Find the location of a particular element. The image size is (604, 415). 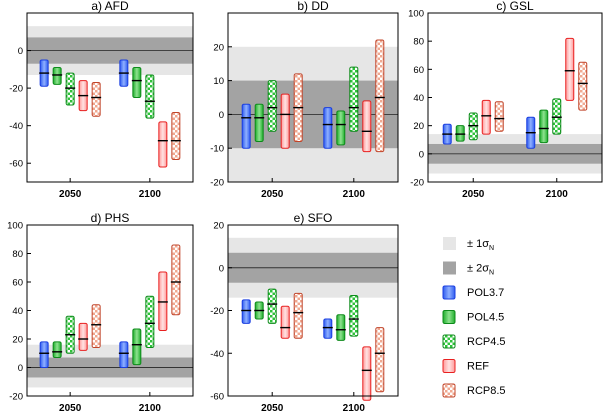

panel-title: a) AFD is located at coordinates (110, 6).